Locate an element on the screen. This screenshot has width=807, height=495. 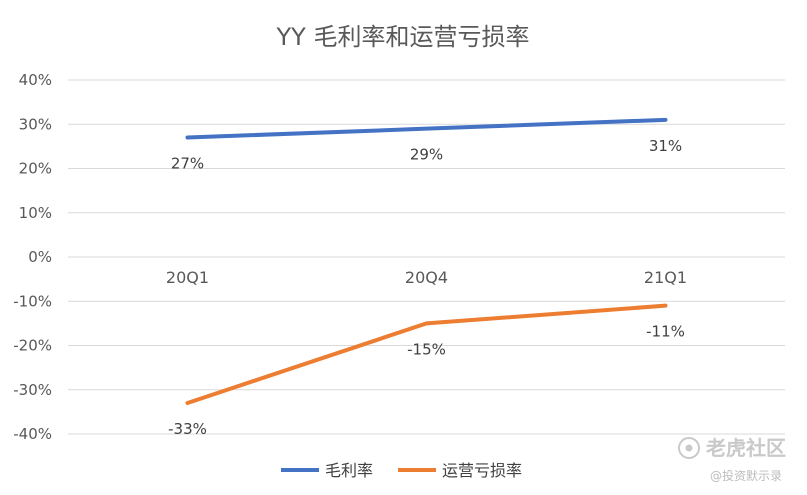
y-axis-ticks: 40% 30% 20% 10% 0% -10% -20% -30% -40% is located at coordinates (32, 257).